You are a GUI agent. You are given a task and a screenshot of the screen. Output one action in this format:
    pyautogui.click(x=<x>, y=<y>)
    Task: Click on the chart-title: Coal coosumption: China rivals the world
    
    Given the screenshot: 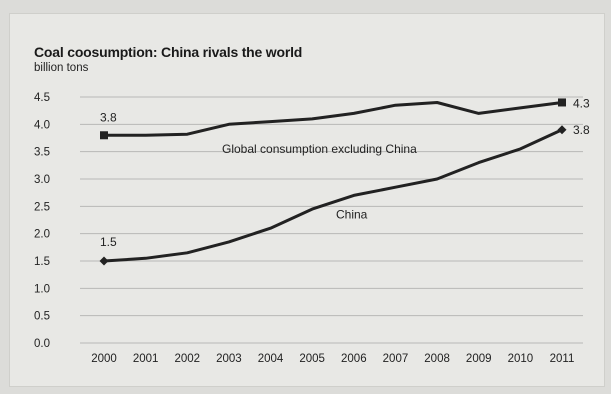 What is the action you would take?
    pyautogui.click(x=168, y=52)
    